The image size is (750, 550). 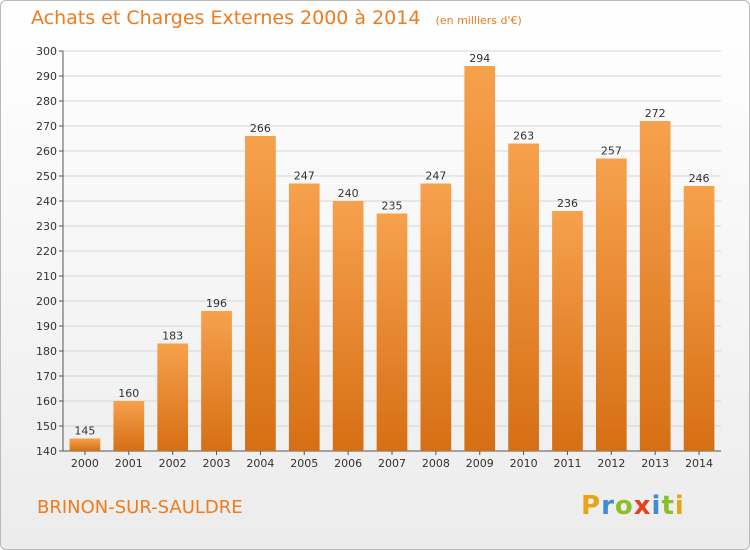 I want to click on chart-title-text: Achats et Charges Externes 2000 à 2014, so click(x=226, y=18).